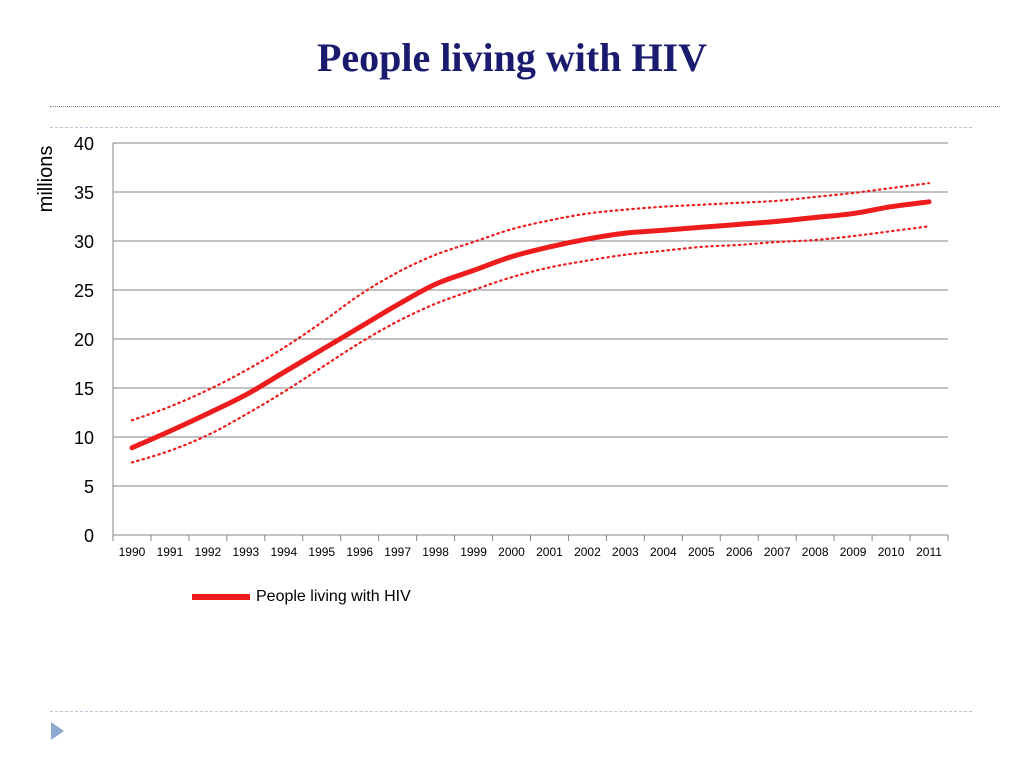 This screenshot has width=1024, height=768. I want to click on y-tick-label: 10, so click(84, 438).